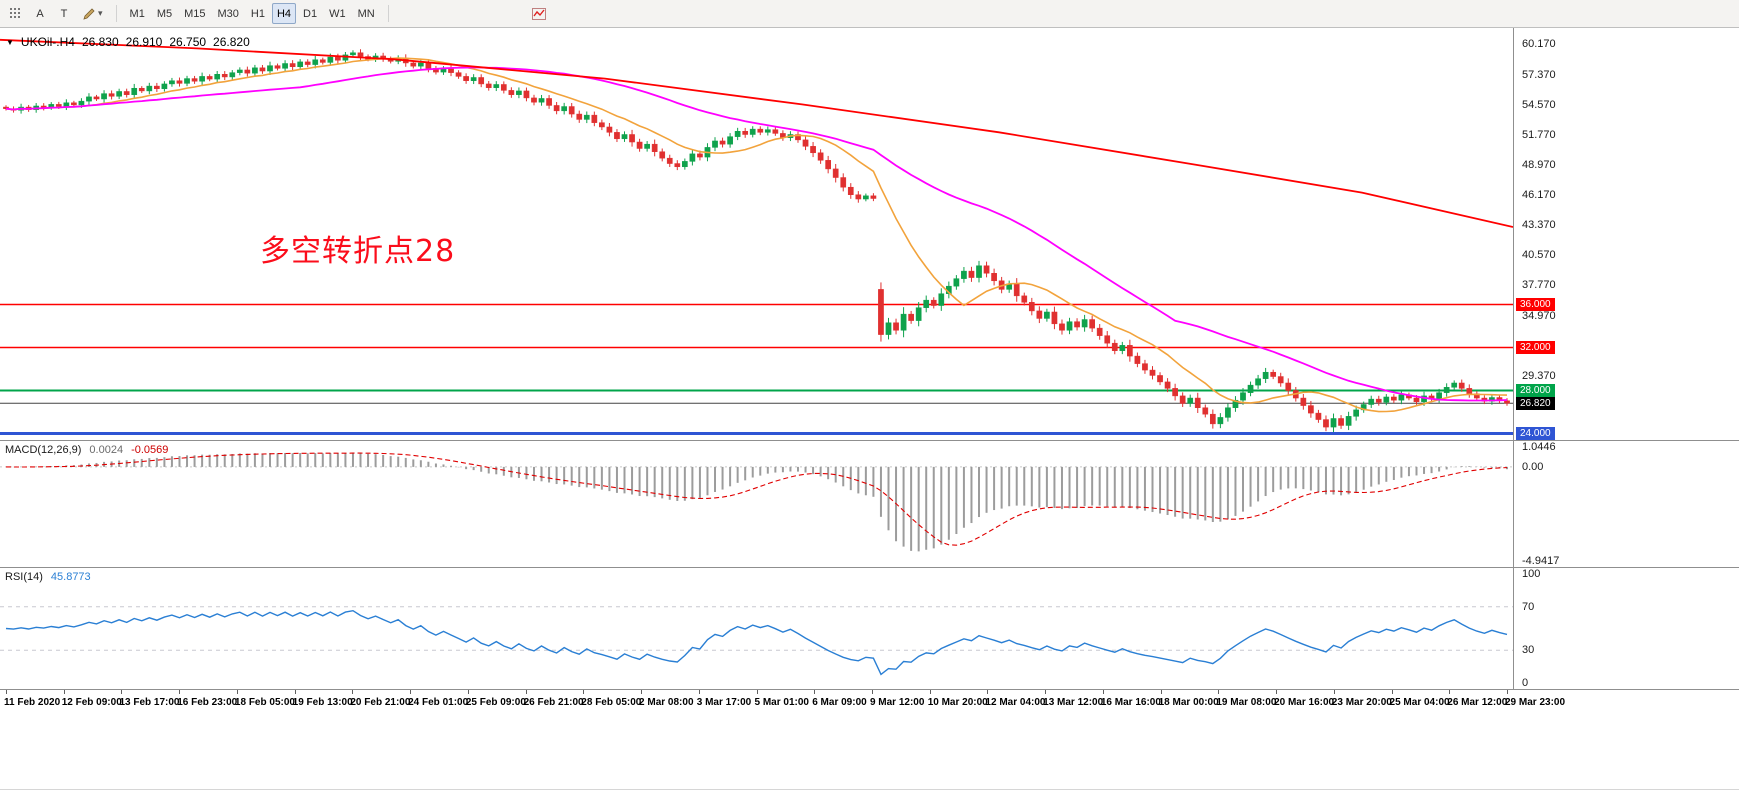  I want to click on text-tool-button: T, so click(64, 13).